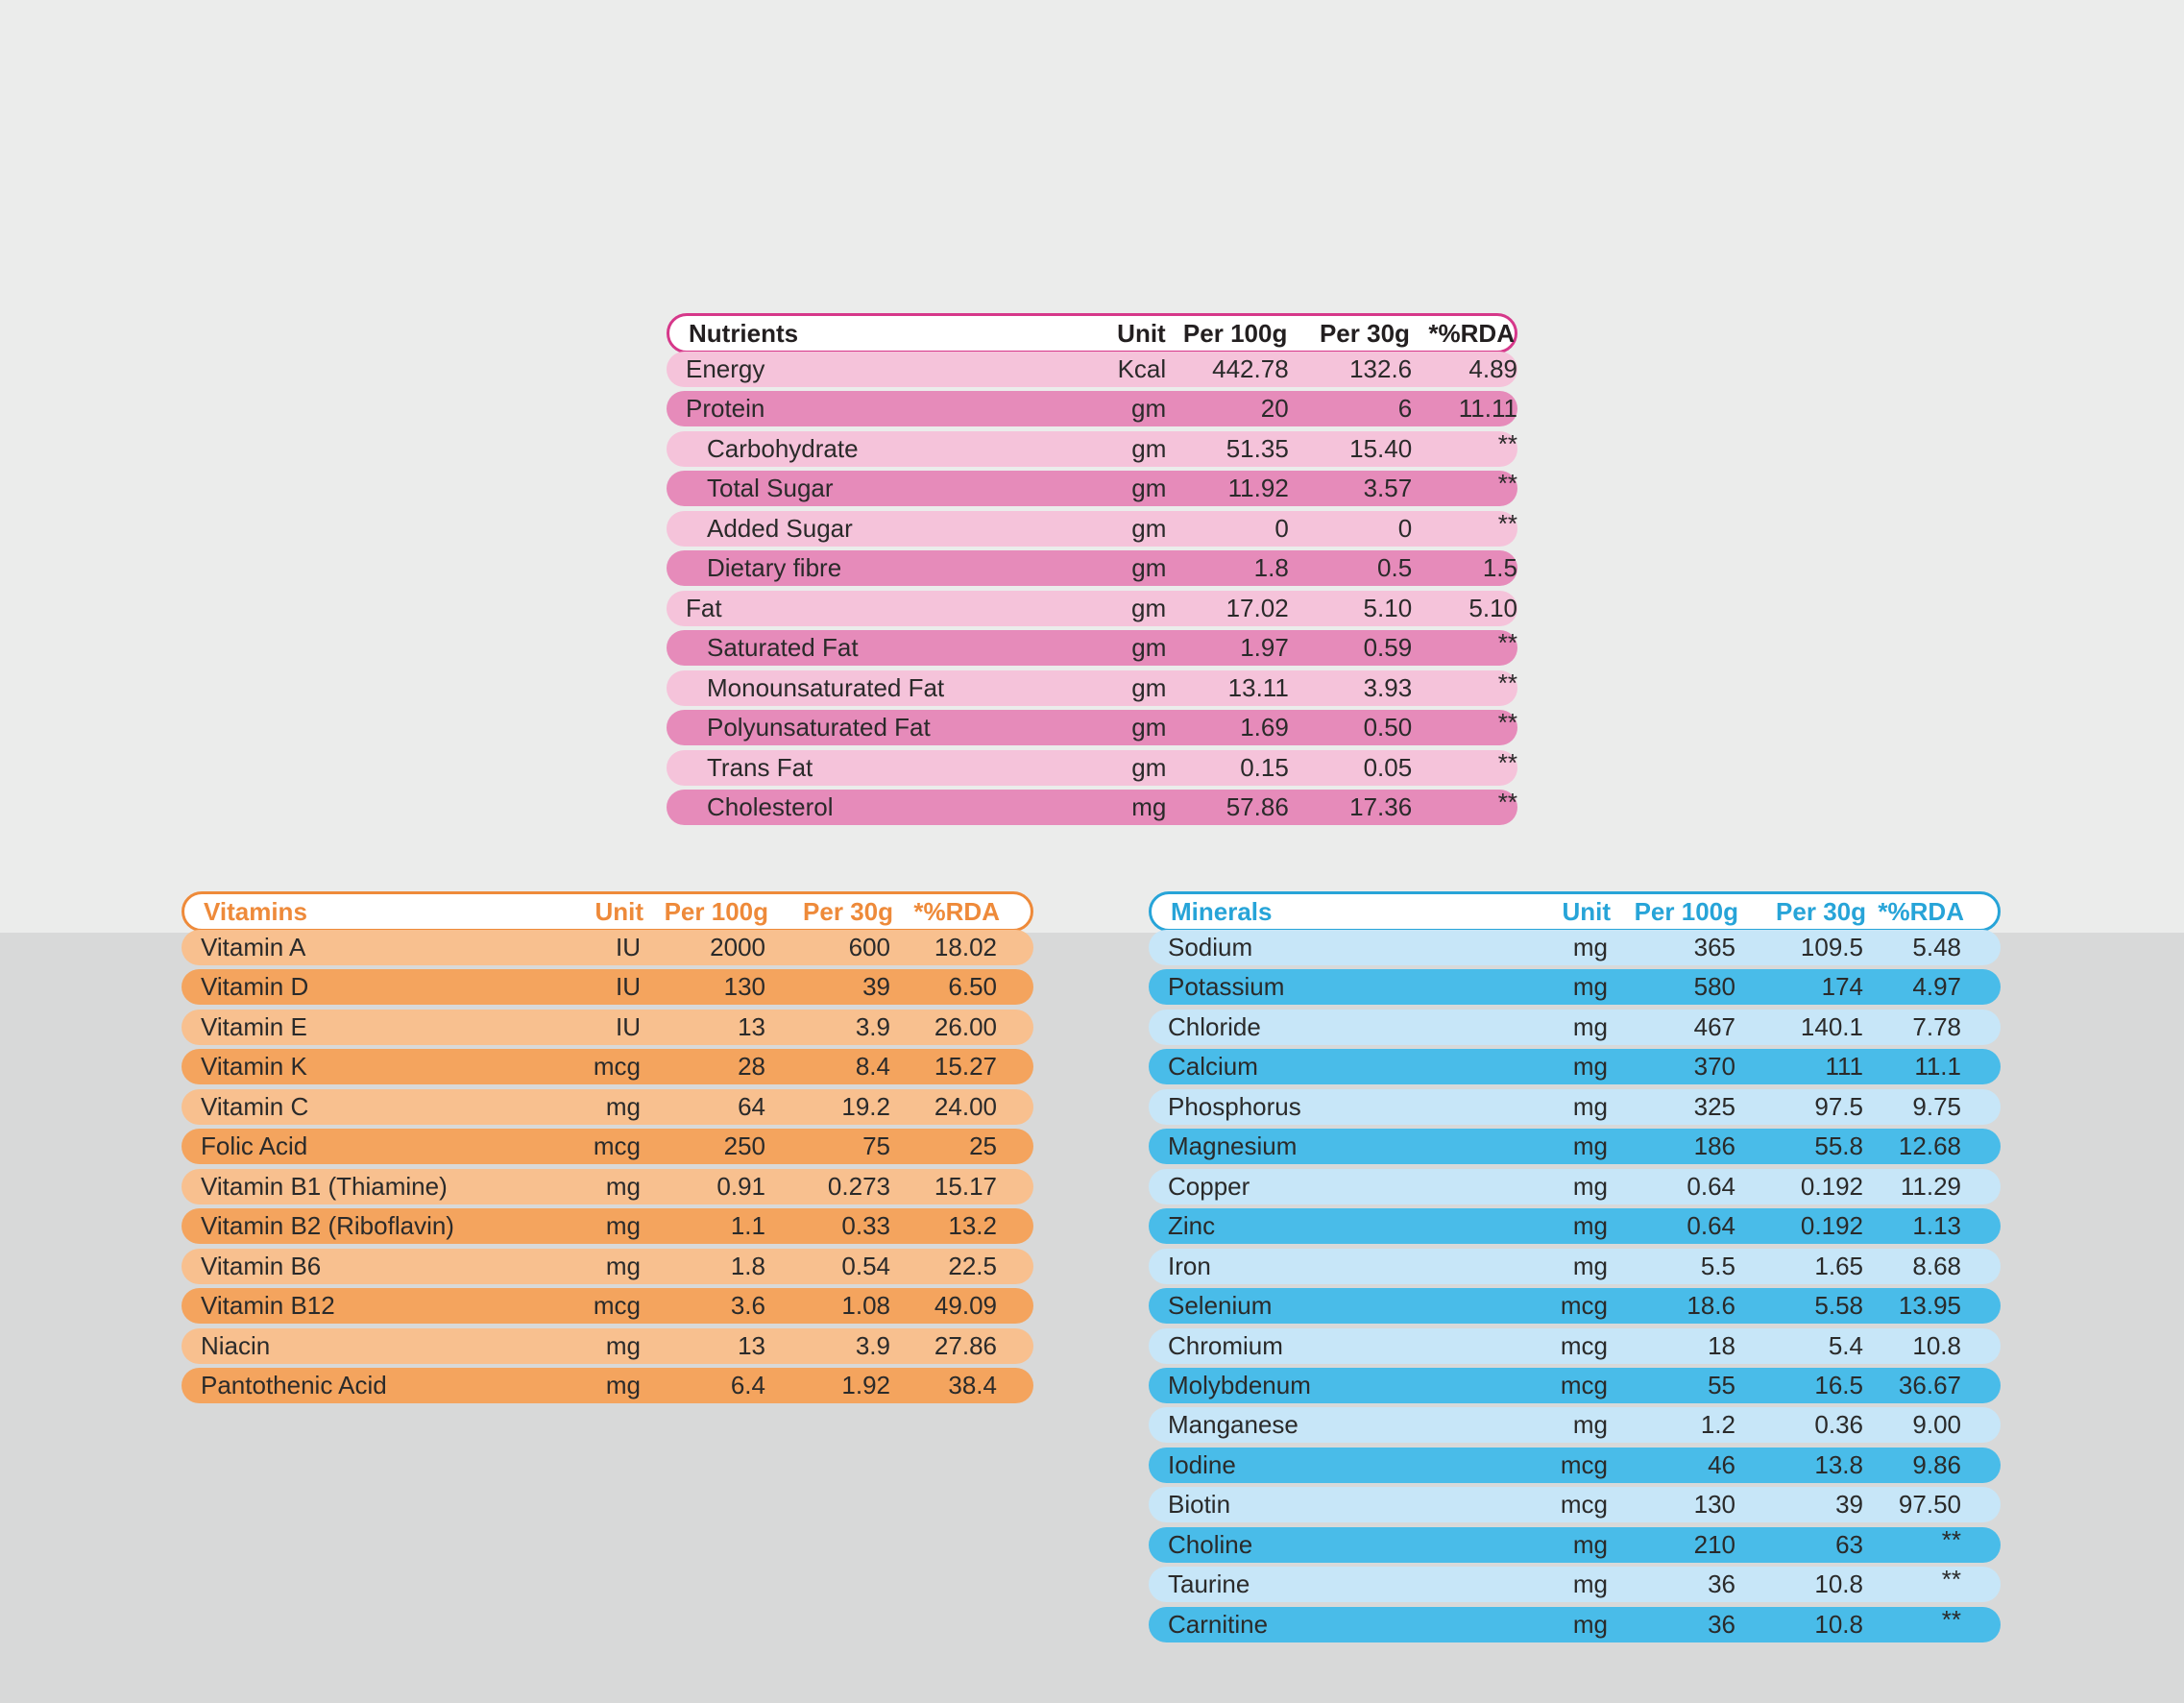 Image resolution: width=2184 pixels, height=1703 pixels. I want to click on minerals-cell-name: Zinc, so click(1192, 1226).